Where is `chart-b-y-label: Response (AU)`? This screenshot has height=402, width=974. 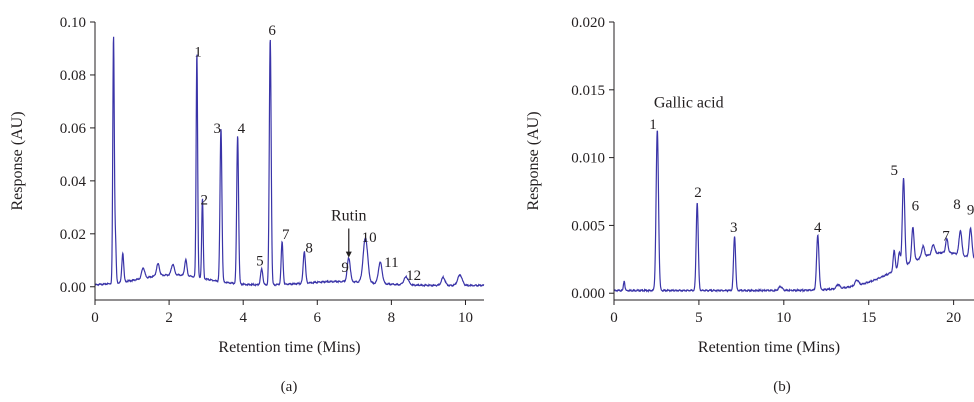 chart-b-y-label: Response (AU) is located at coordinates (533, 160).